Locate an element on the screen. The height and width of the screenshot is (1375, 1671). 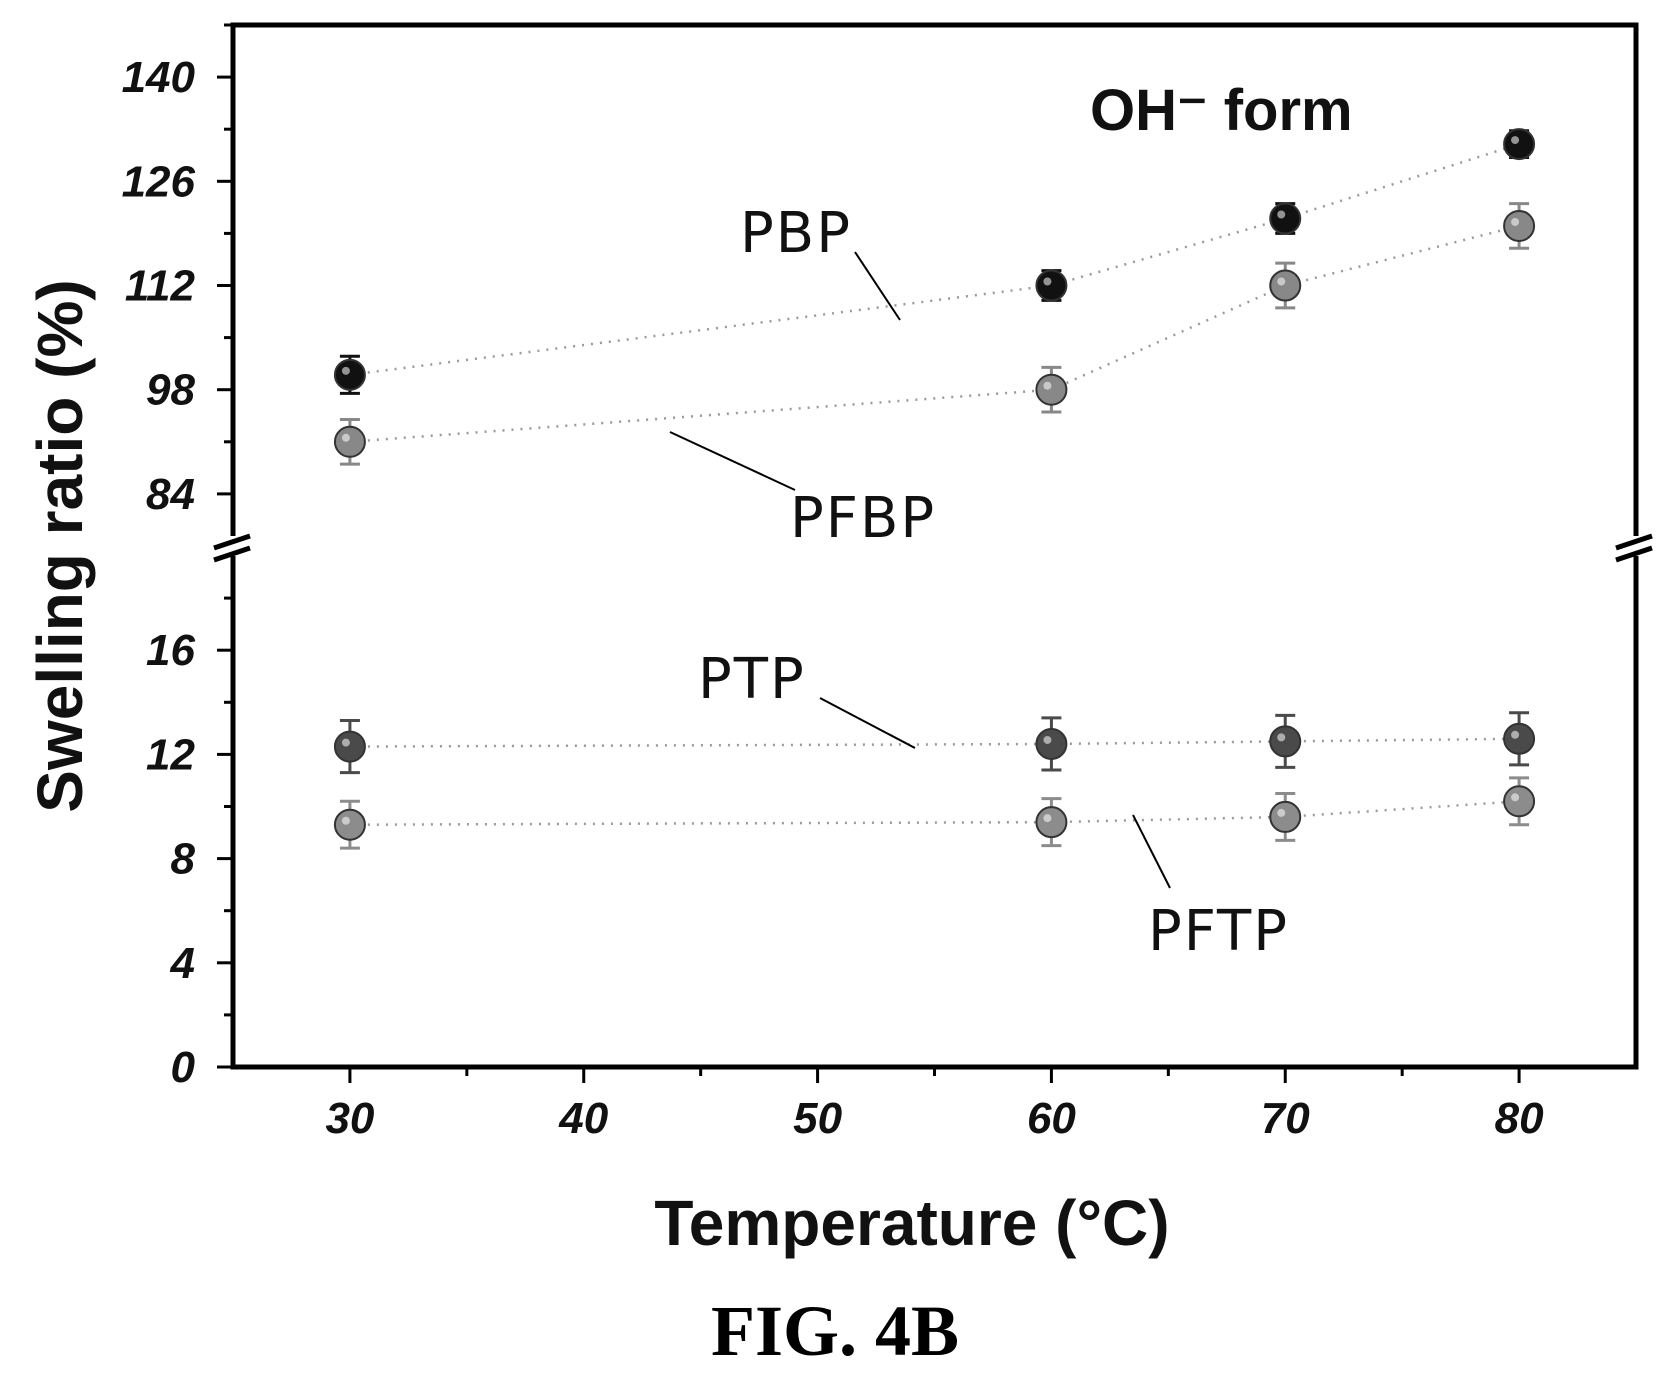
x-tick-label: 80 is located at coordinates (1519, 1118).